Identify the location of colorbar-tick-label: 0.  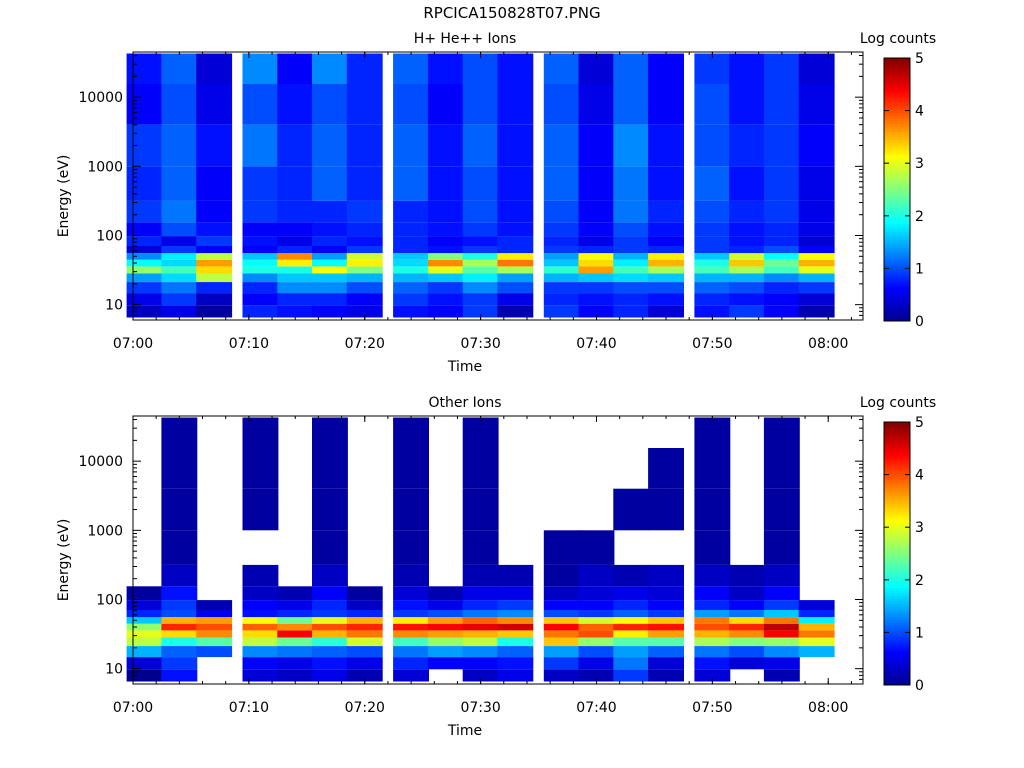
(919, 686).